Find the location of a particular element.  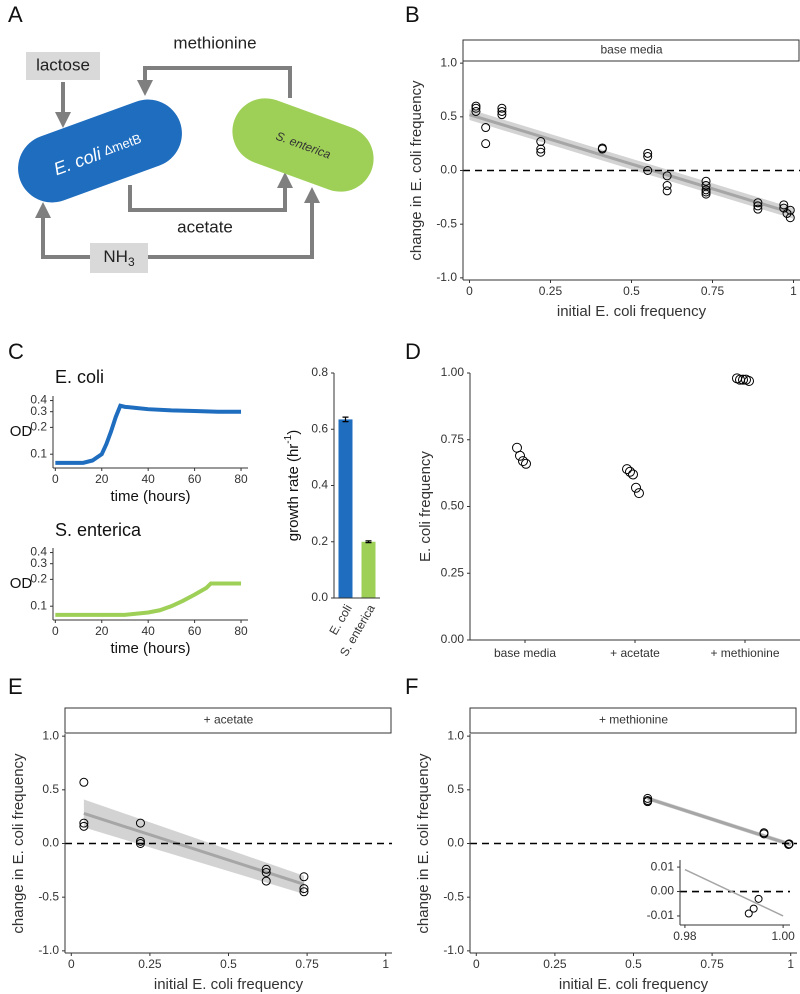

y-axis-label-superscript: -1 is located at coordinates (288, 438).